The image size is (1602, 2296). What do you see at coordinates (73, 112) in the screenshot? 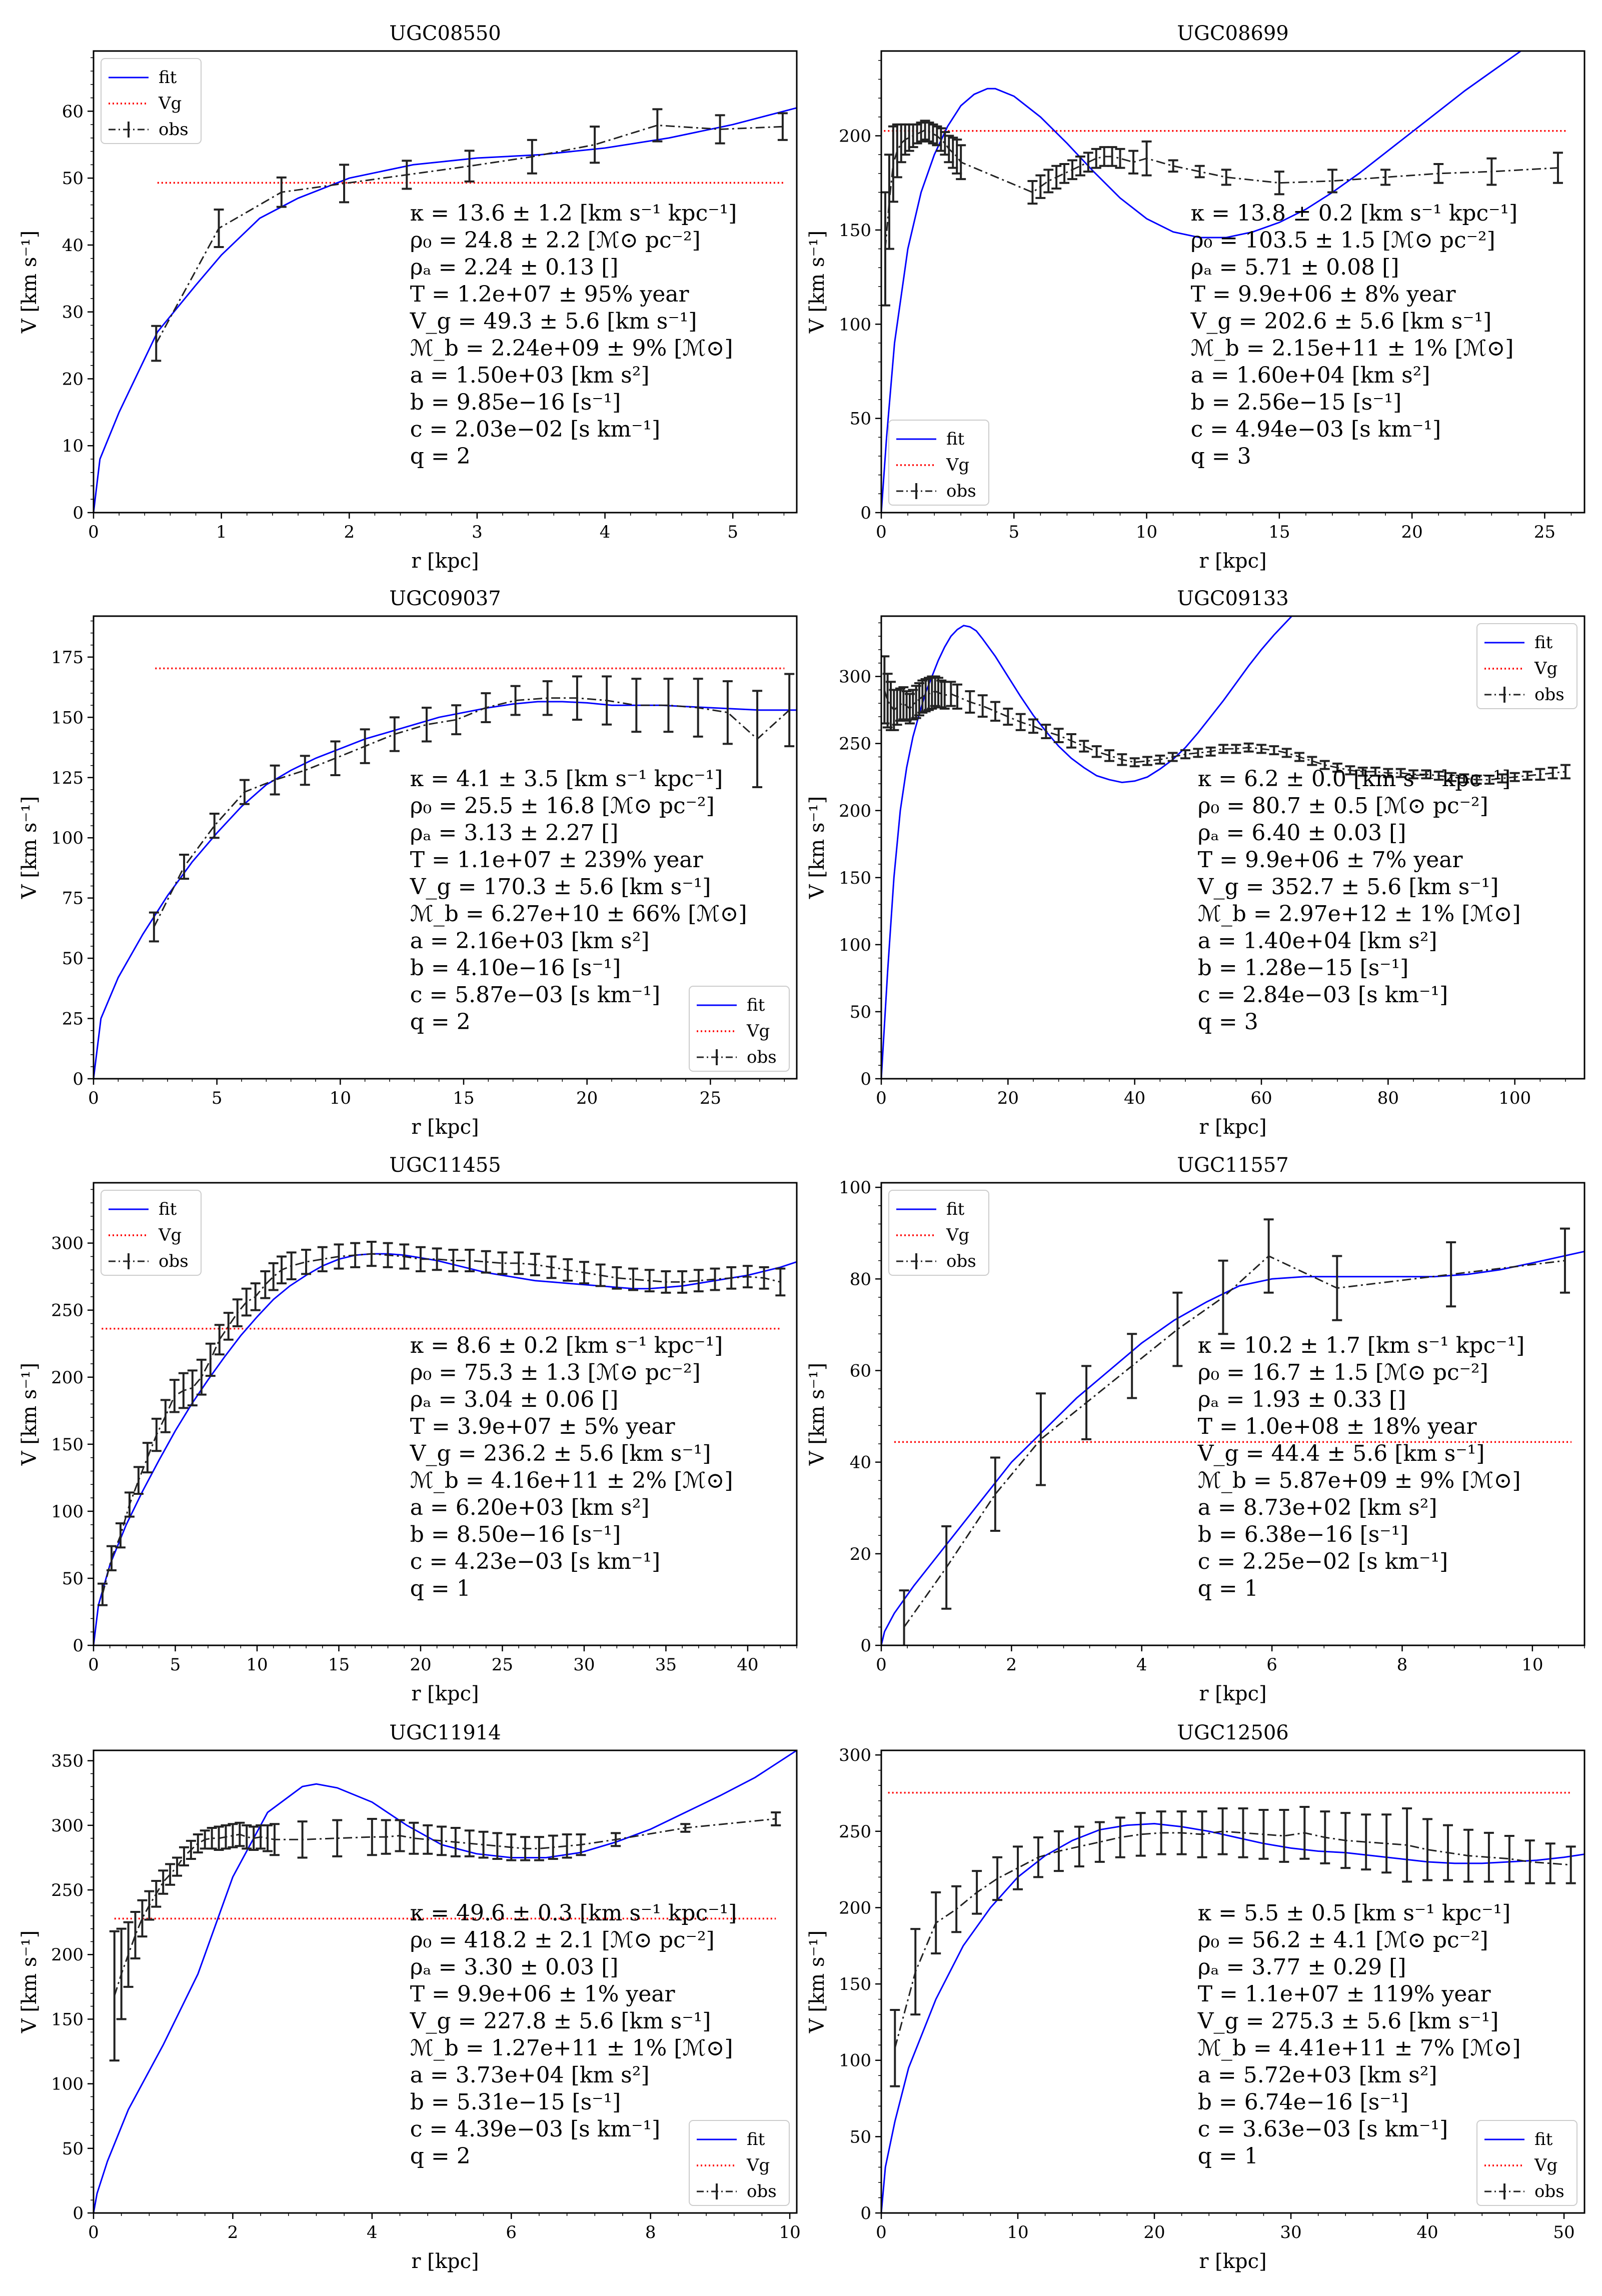
I see `y-tick-label: 60` at bounding box center [73, 112].